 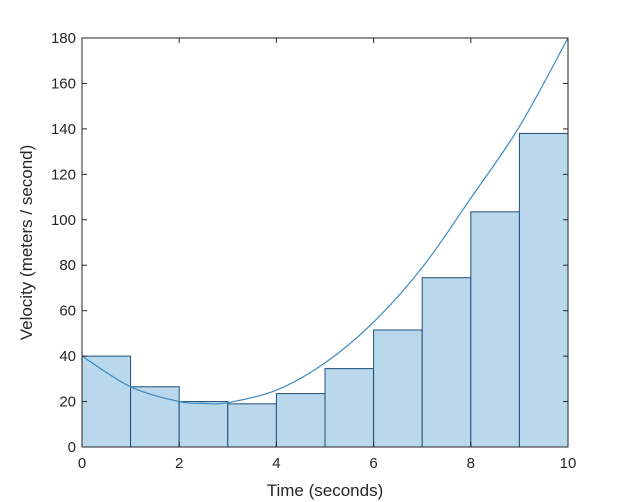 I want to click on x-tick-label: 0, so click(x=82, y=463).